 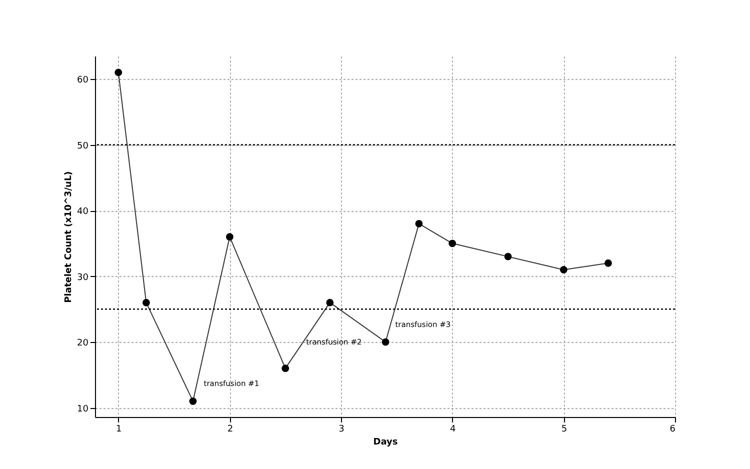 What do you see at coordinates (83, 212) in the screenshot?
I see `y-tick-label: 40` at bounding box center [83, 212].